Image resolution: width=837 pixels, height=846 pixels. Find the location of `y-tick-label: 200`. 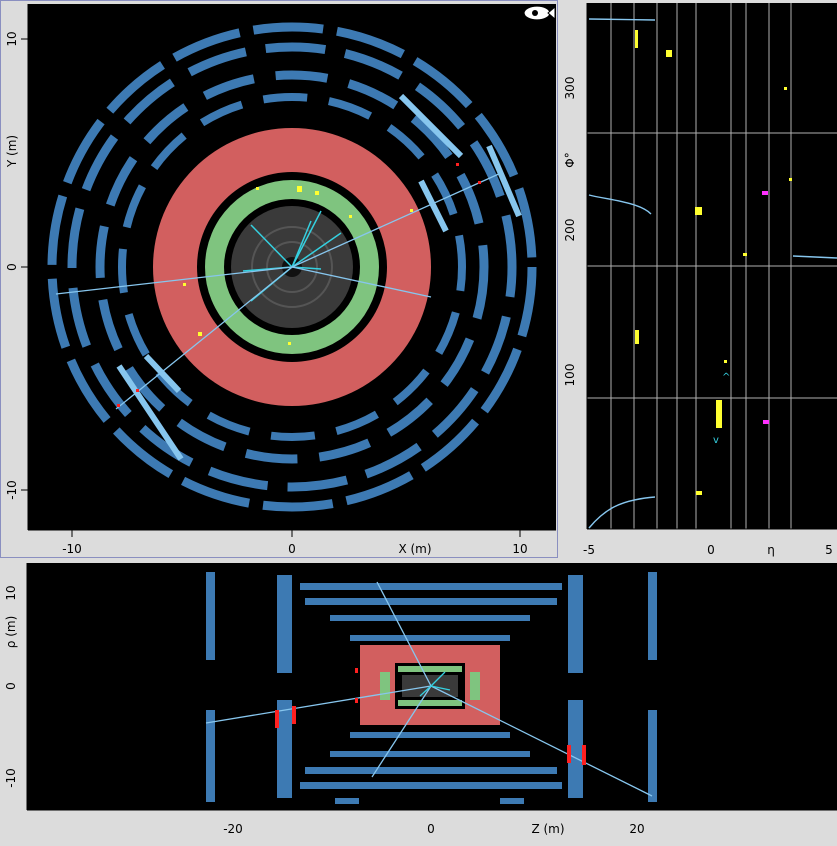

y-tick-label: 200 is located at coordinates (570, 230).